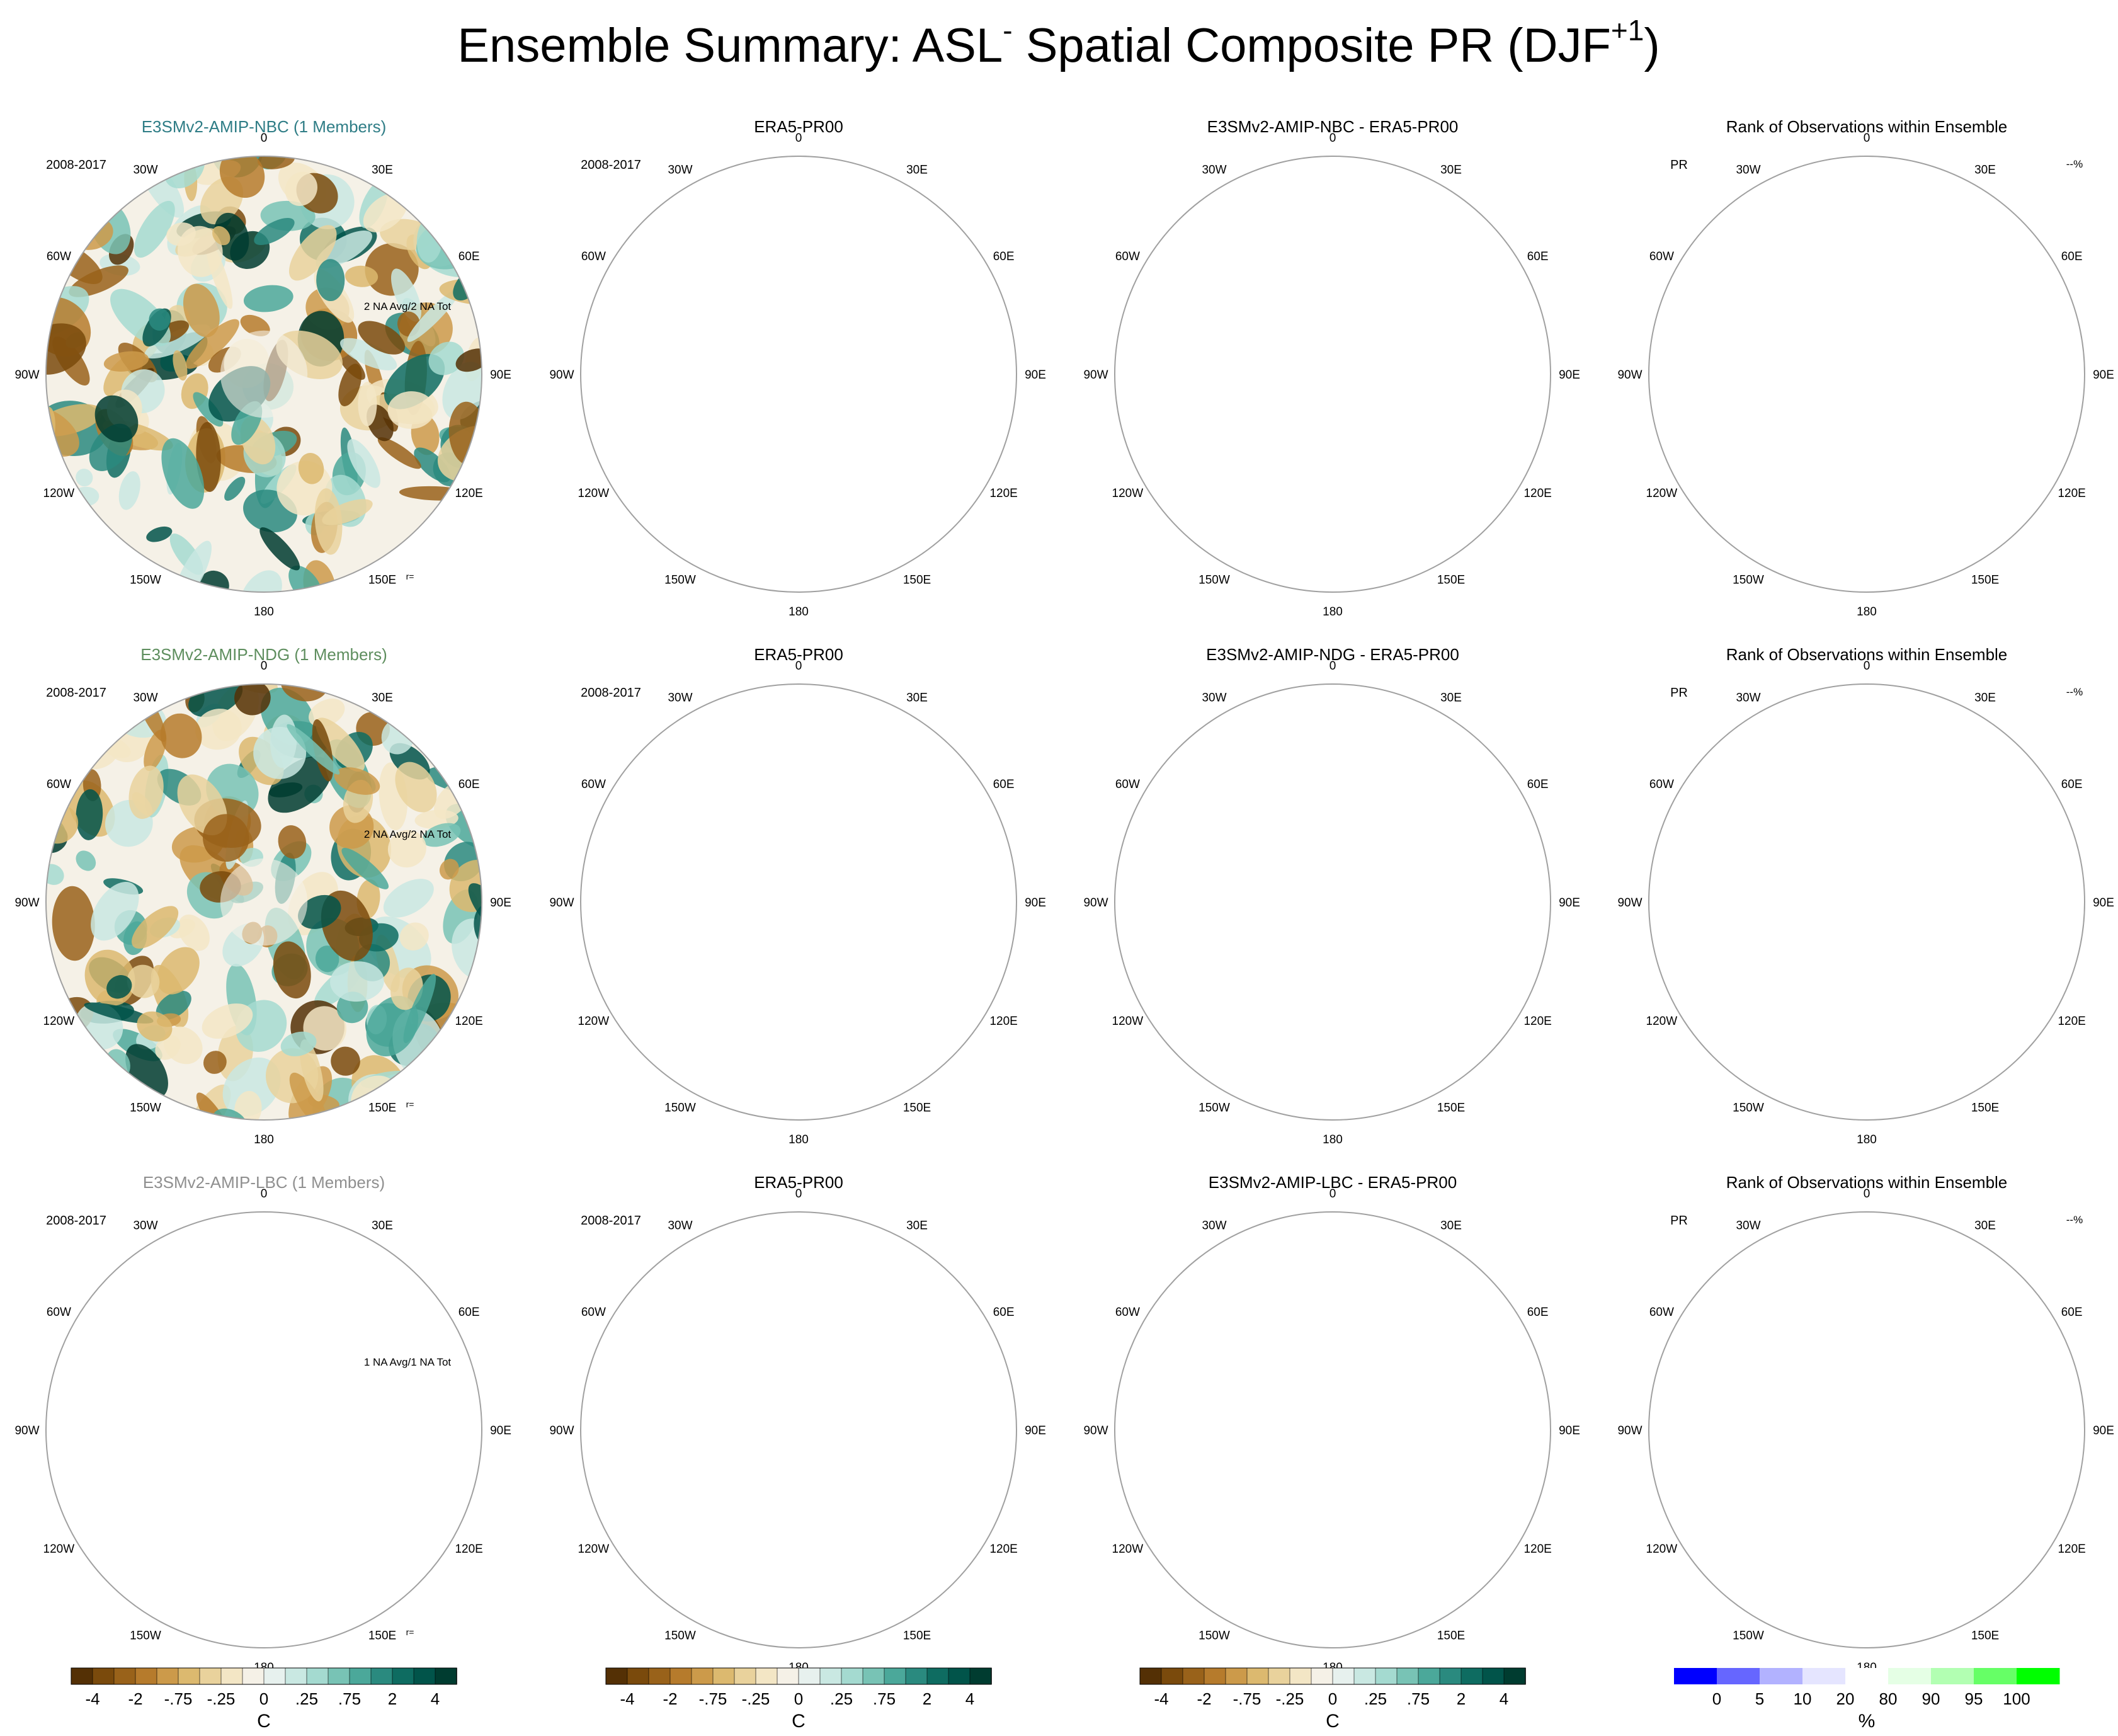  What do you see at coordinates (1867, 1700) in the screenshot?
I see `colorbar: 0 5 10 20 80 90 95 100%` at bounding box center [1867, 1700].